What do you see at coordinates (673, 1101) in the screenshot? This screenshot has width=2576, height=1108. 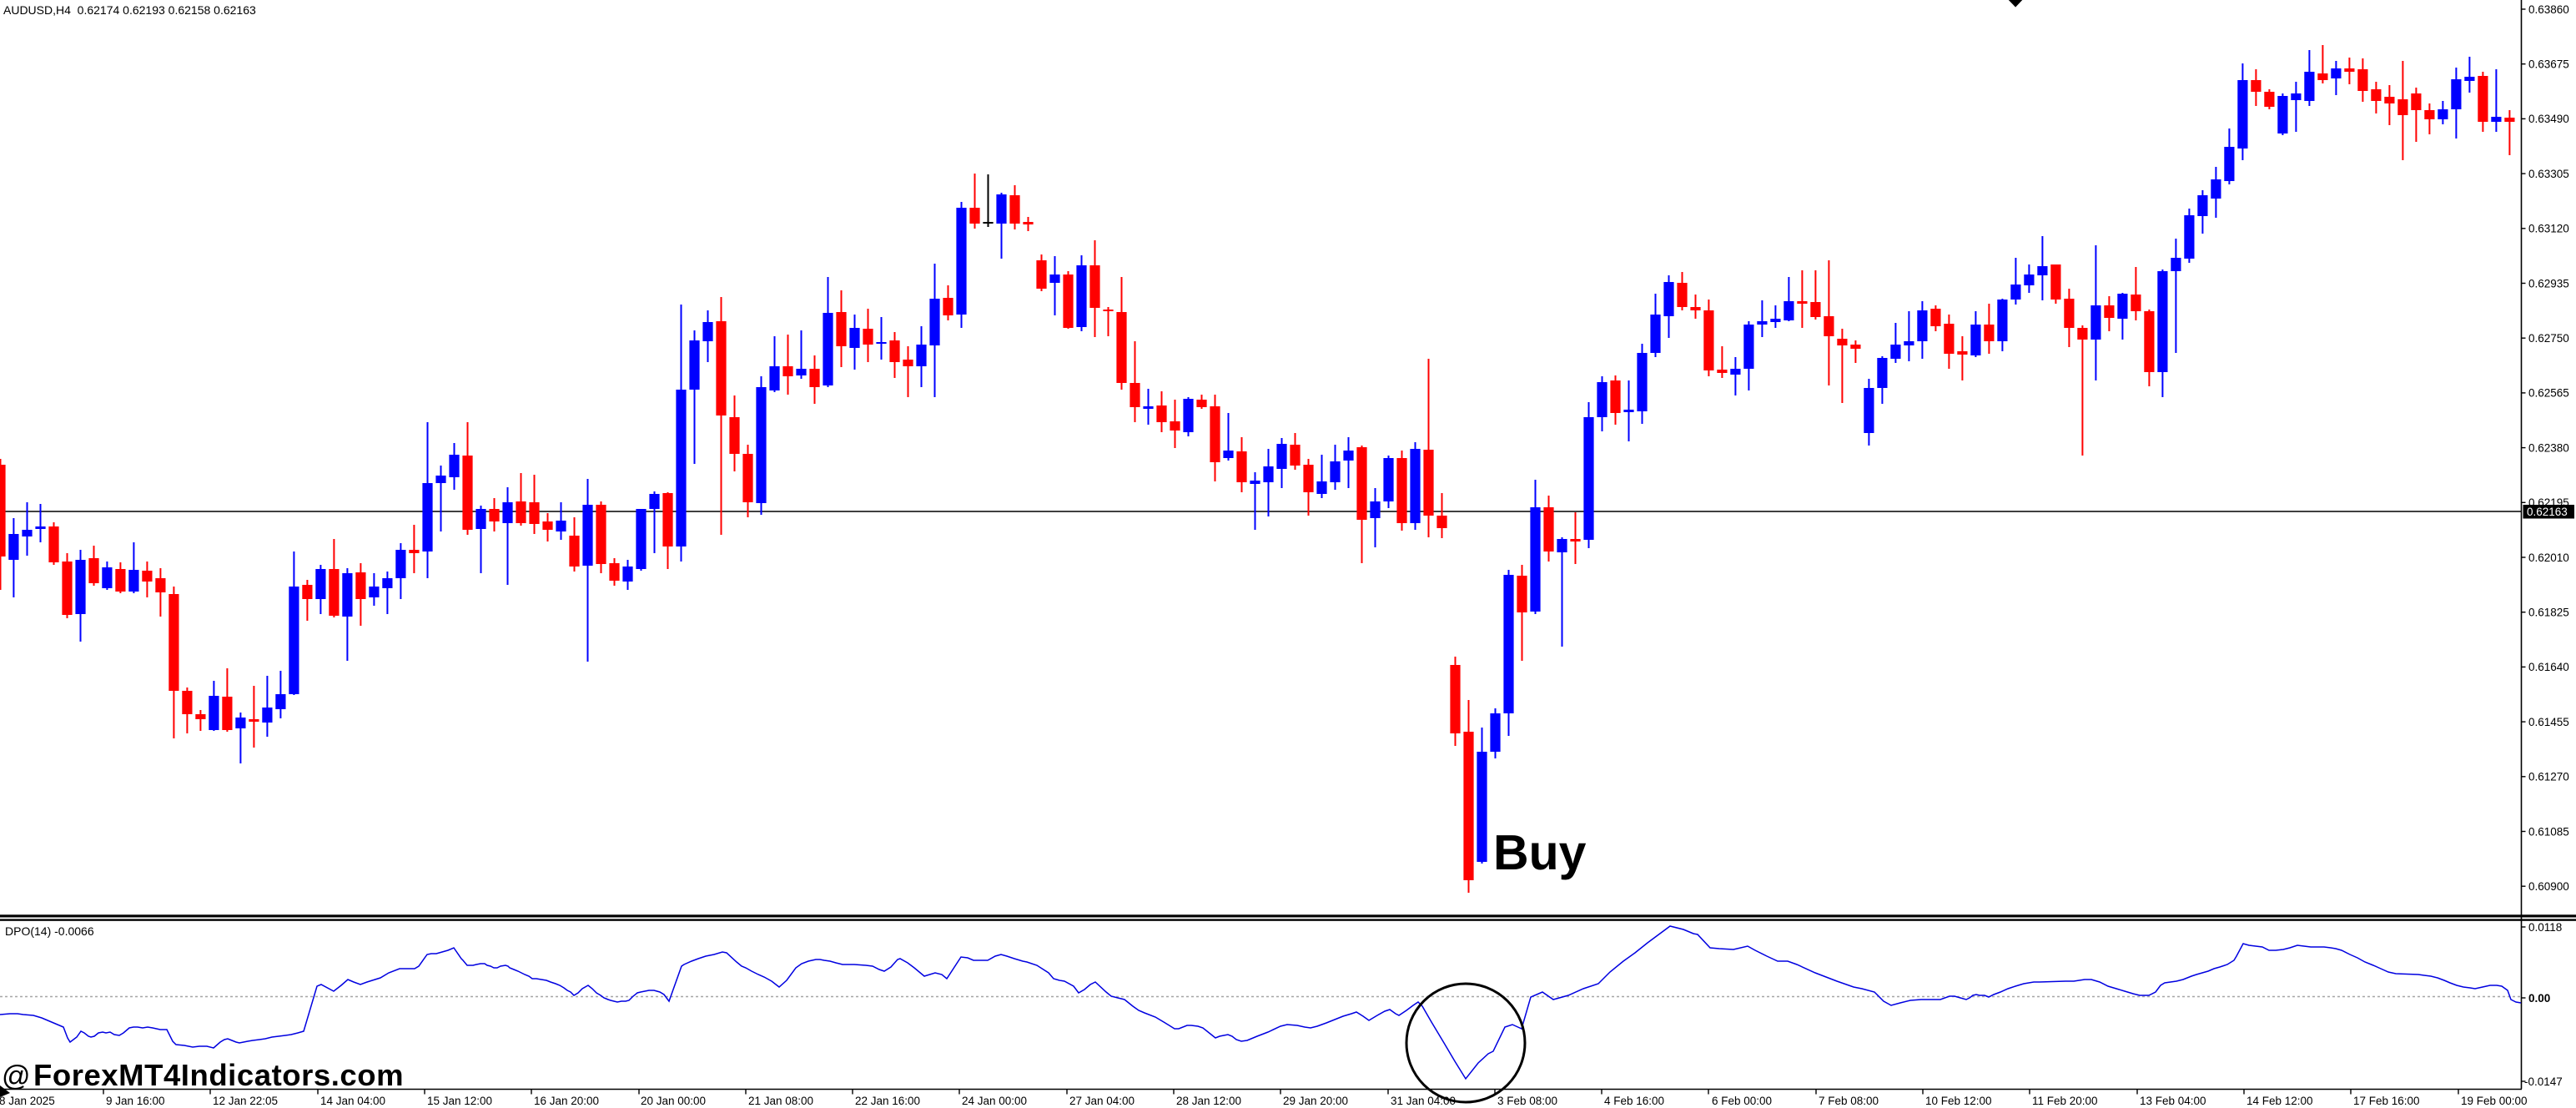 I see `svg-text: 20 Jan 00:00` at bounding box center [673, 1101].